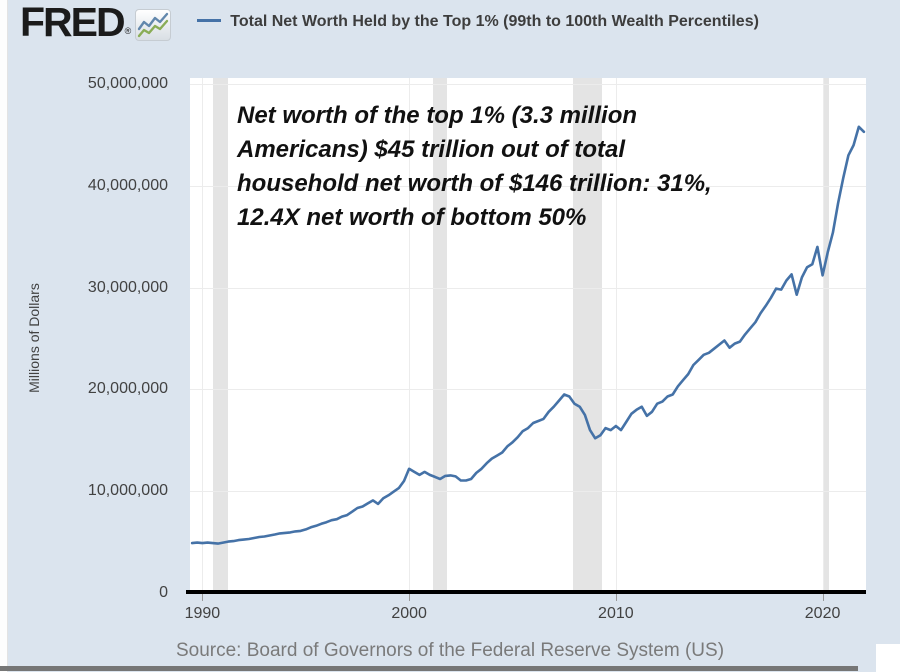  Describe the element at coordinates (128, 31) in the screenshot. I see `registered-trademark: ®` at that location.